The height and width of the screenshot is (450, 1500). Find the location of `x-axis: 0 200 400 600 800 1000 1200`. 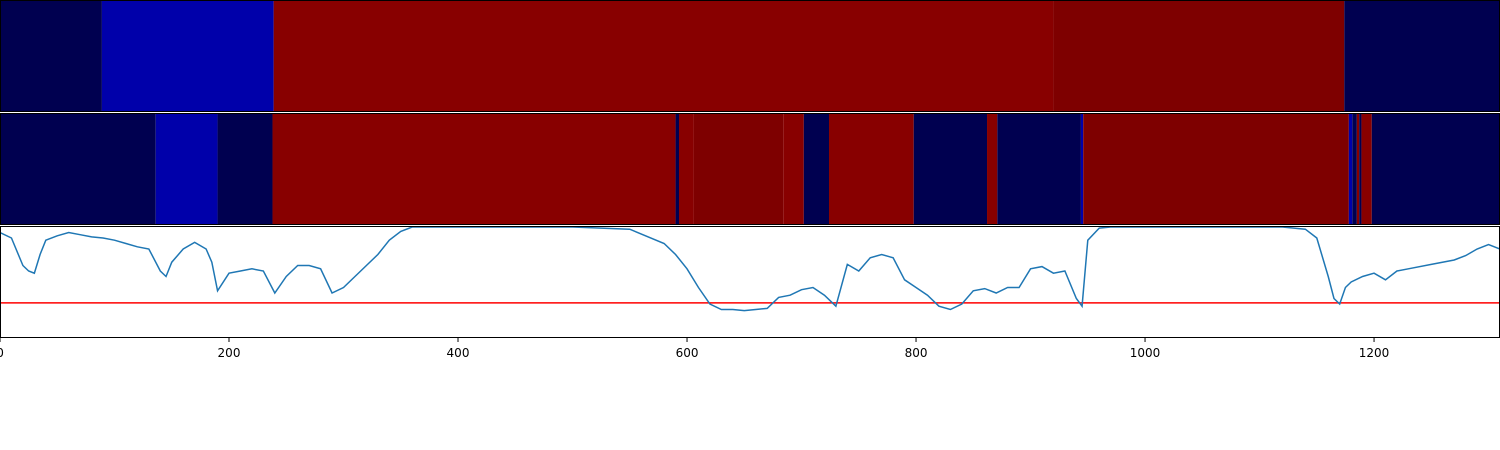

x-axis: 0 200 400 600 800 1000 1200 is located at coordinates (694, 348).